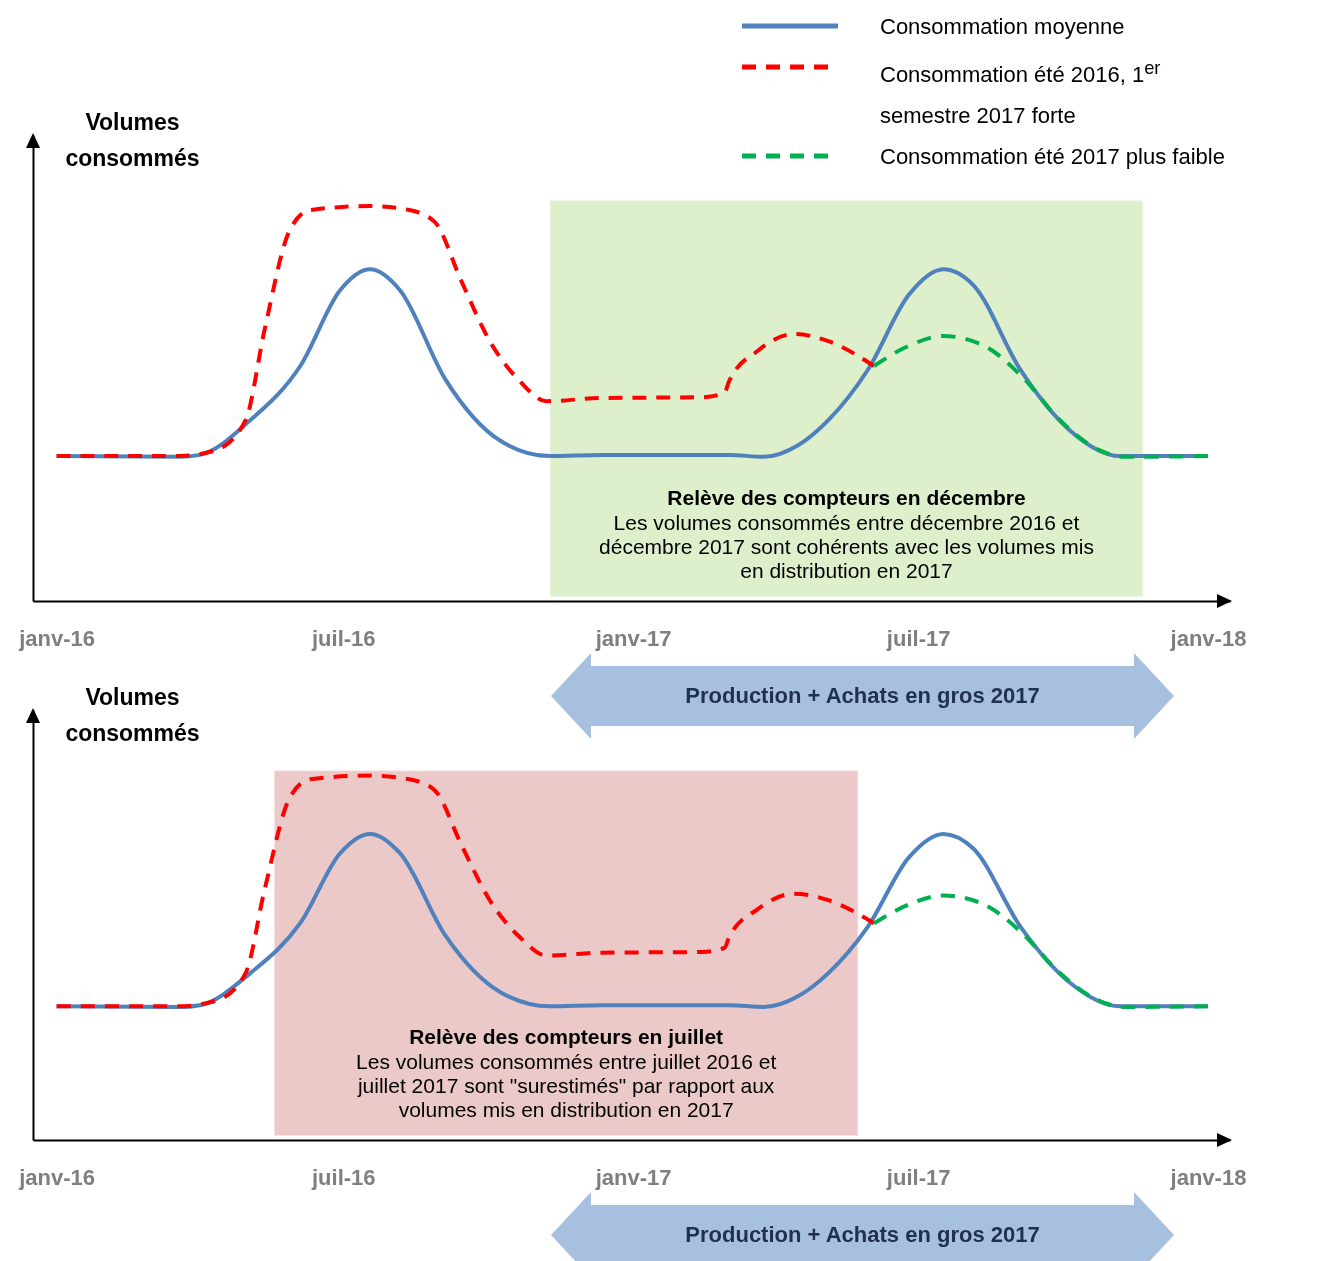 The height and width of the screenshot is (1261, 1320). I want to click on legend-label: Consommation moyenne, so click(1003, 27).